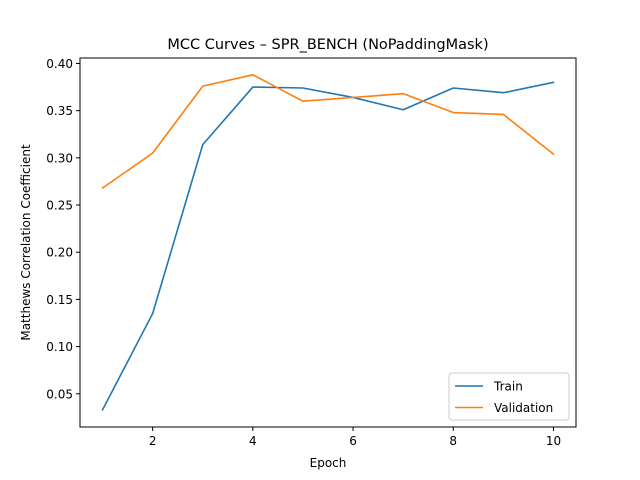  I want to click on x-tick-label: 8, so click(453, 441).